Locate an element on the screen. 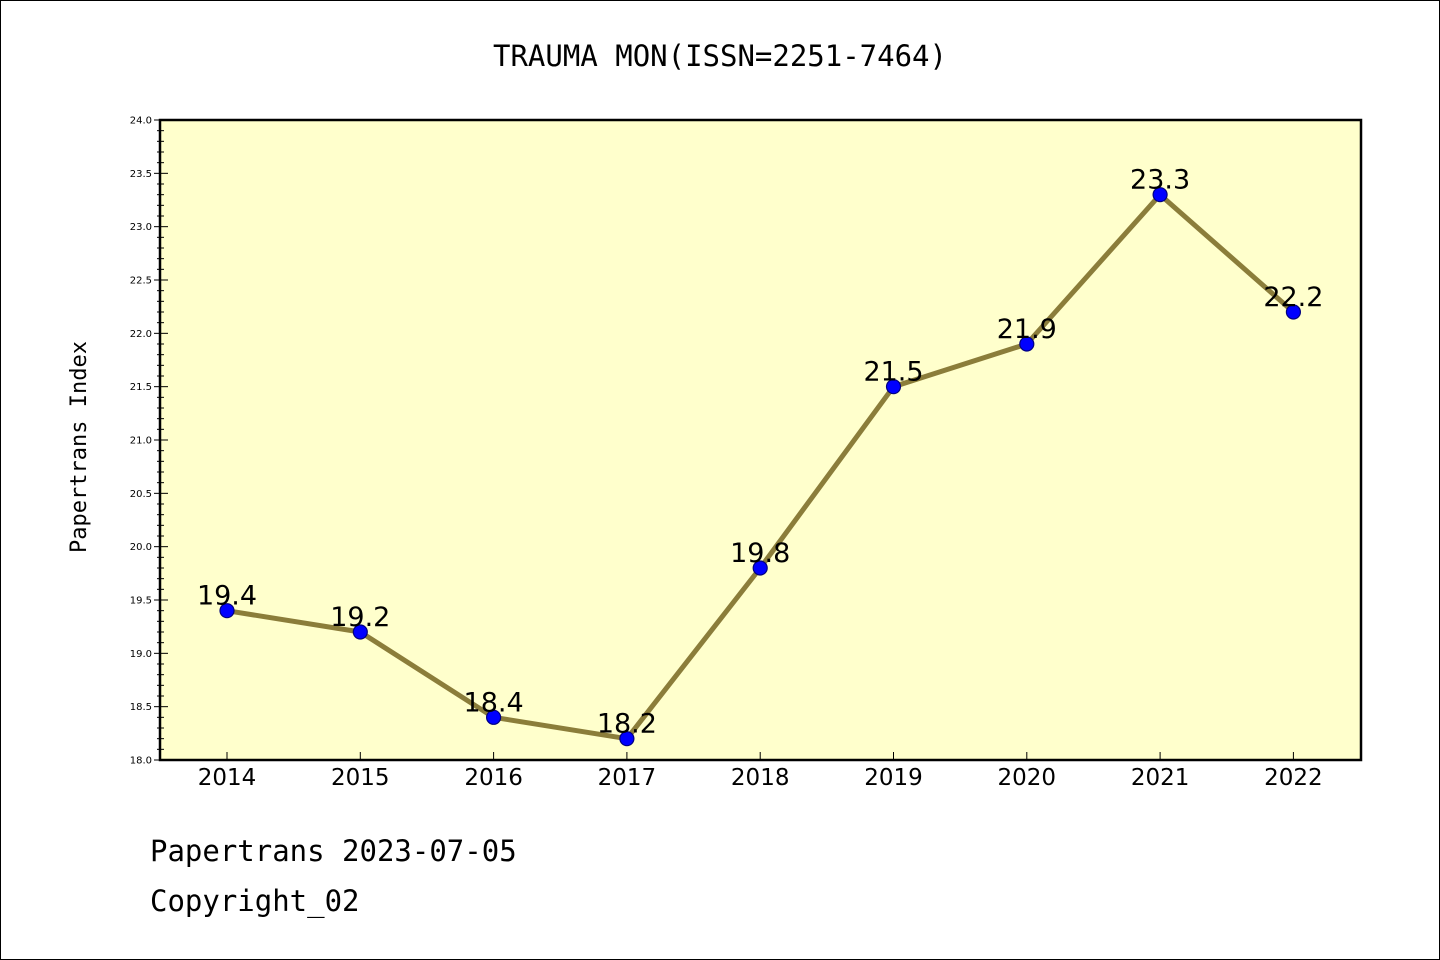 The image size is (1440, 960). y-tick-label: 24.0 is located at coordinates (141, 121).